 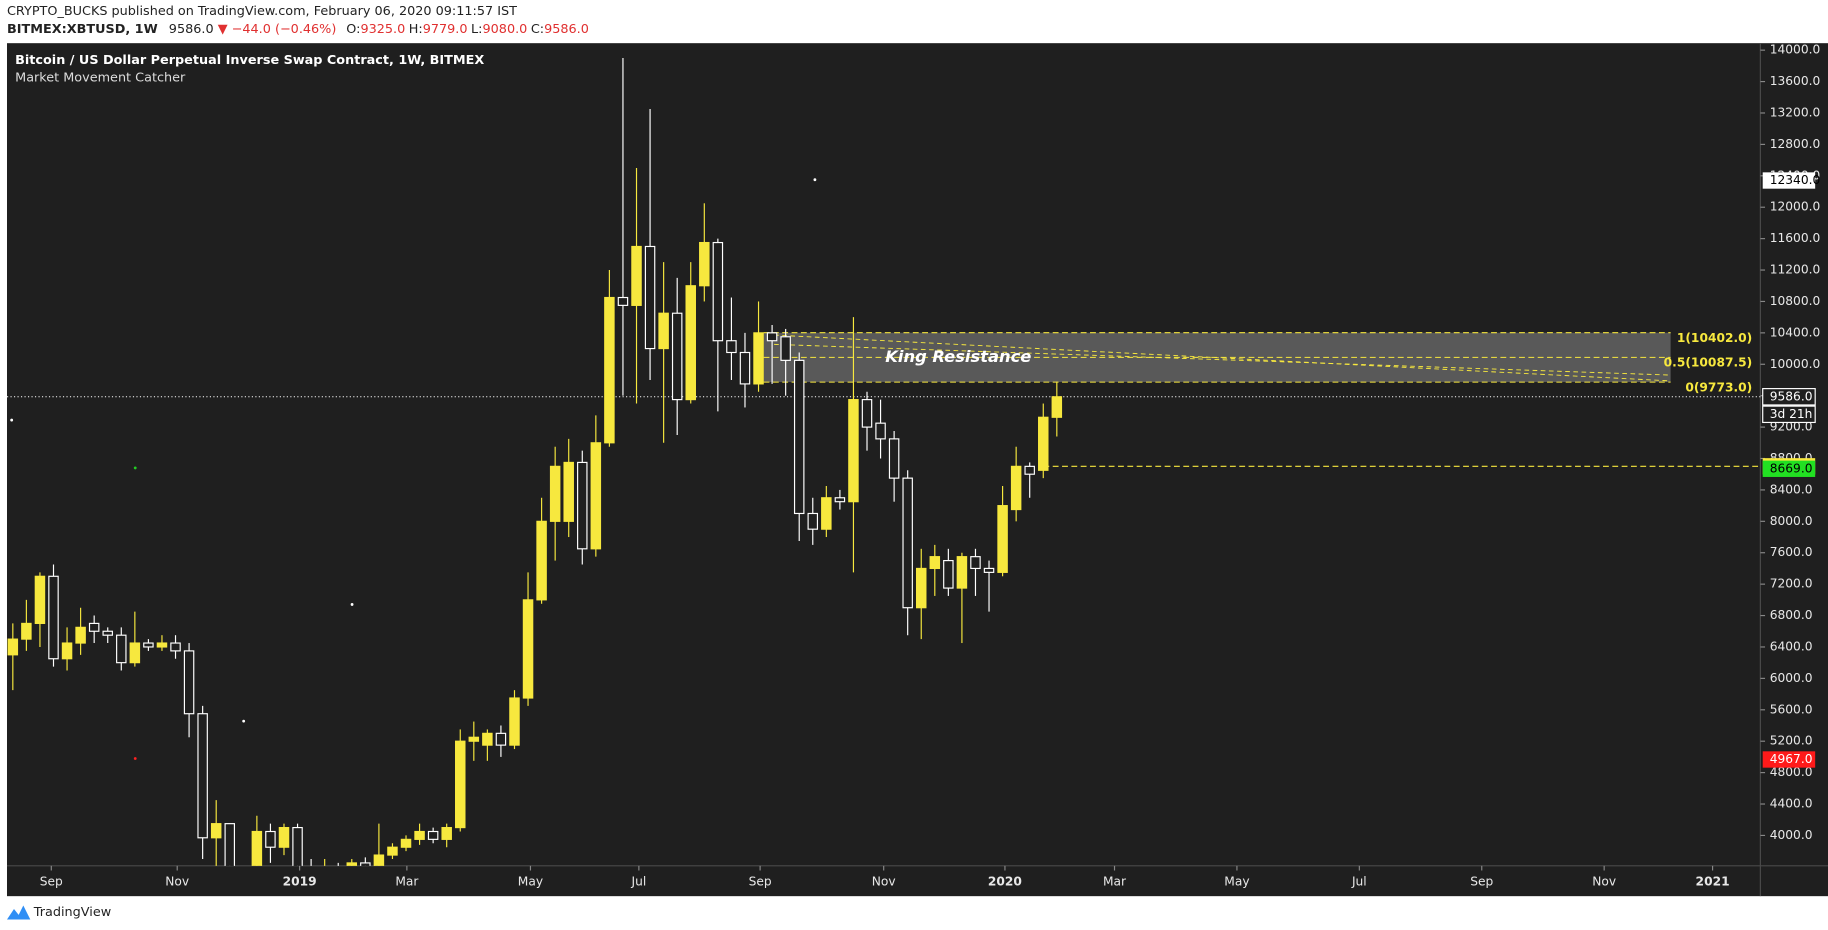 What do you see at coordinates (416, 29) in the screenshot?
I see `ohlc-label: H:` at bounding box center [416, 29].